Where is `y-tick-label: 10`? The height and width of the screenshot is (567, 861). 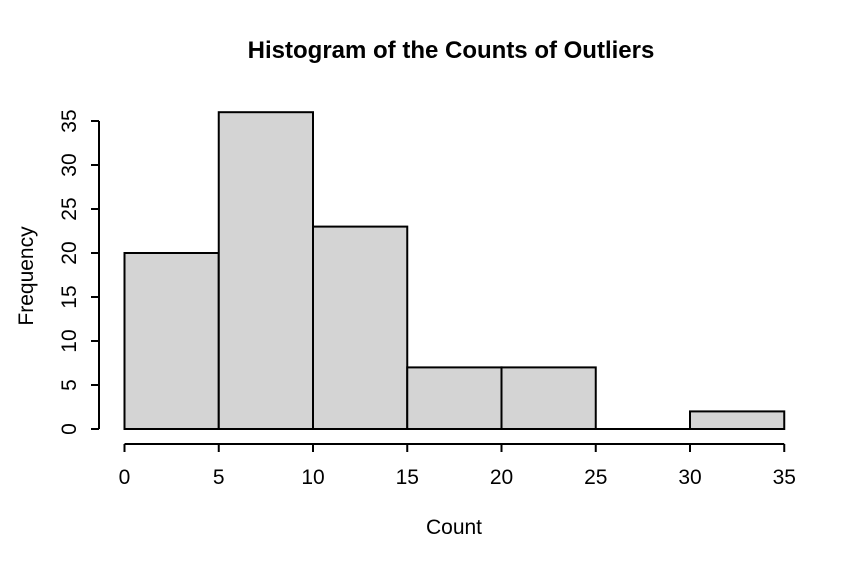
y-tick-label: 10 is located at coordinates (69, 340).